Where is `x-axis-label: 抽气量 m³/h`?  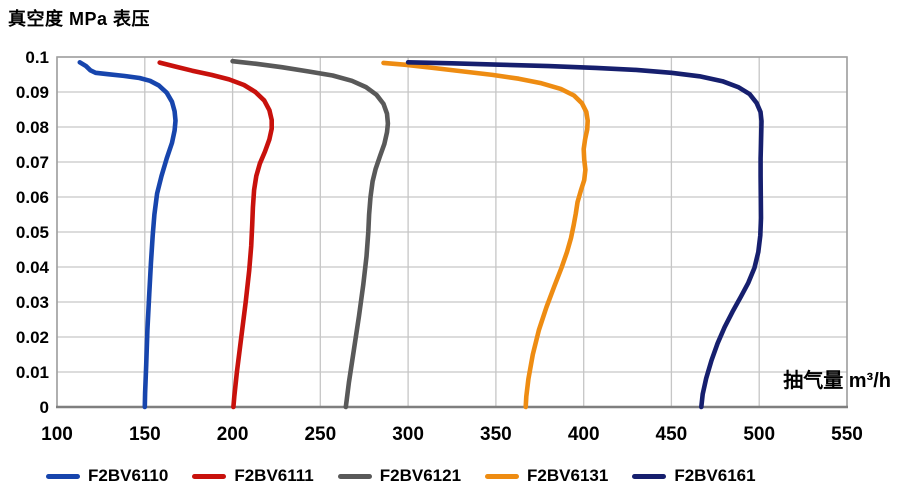 x-axis-label: 抽气量 m³/h is located at coordinates (837, 380).